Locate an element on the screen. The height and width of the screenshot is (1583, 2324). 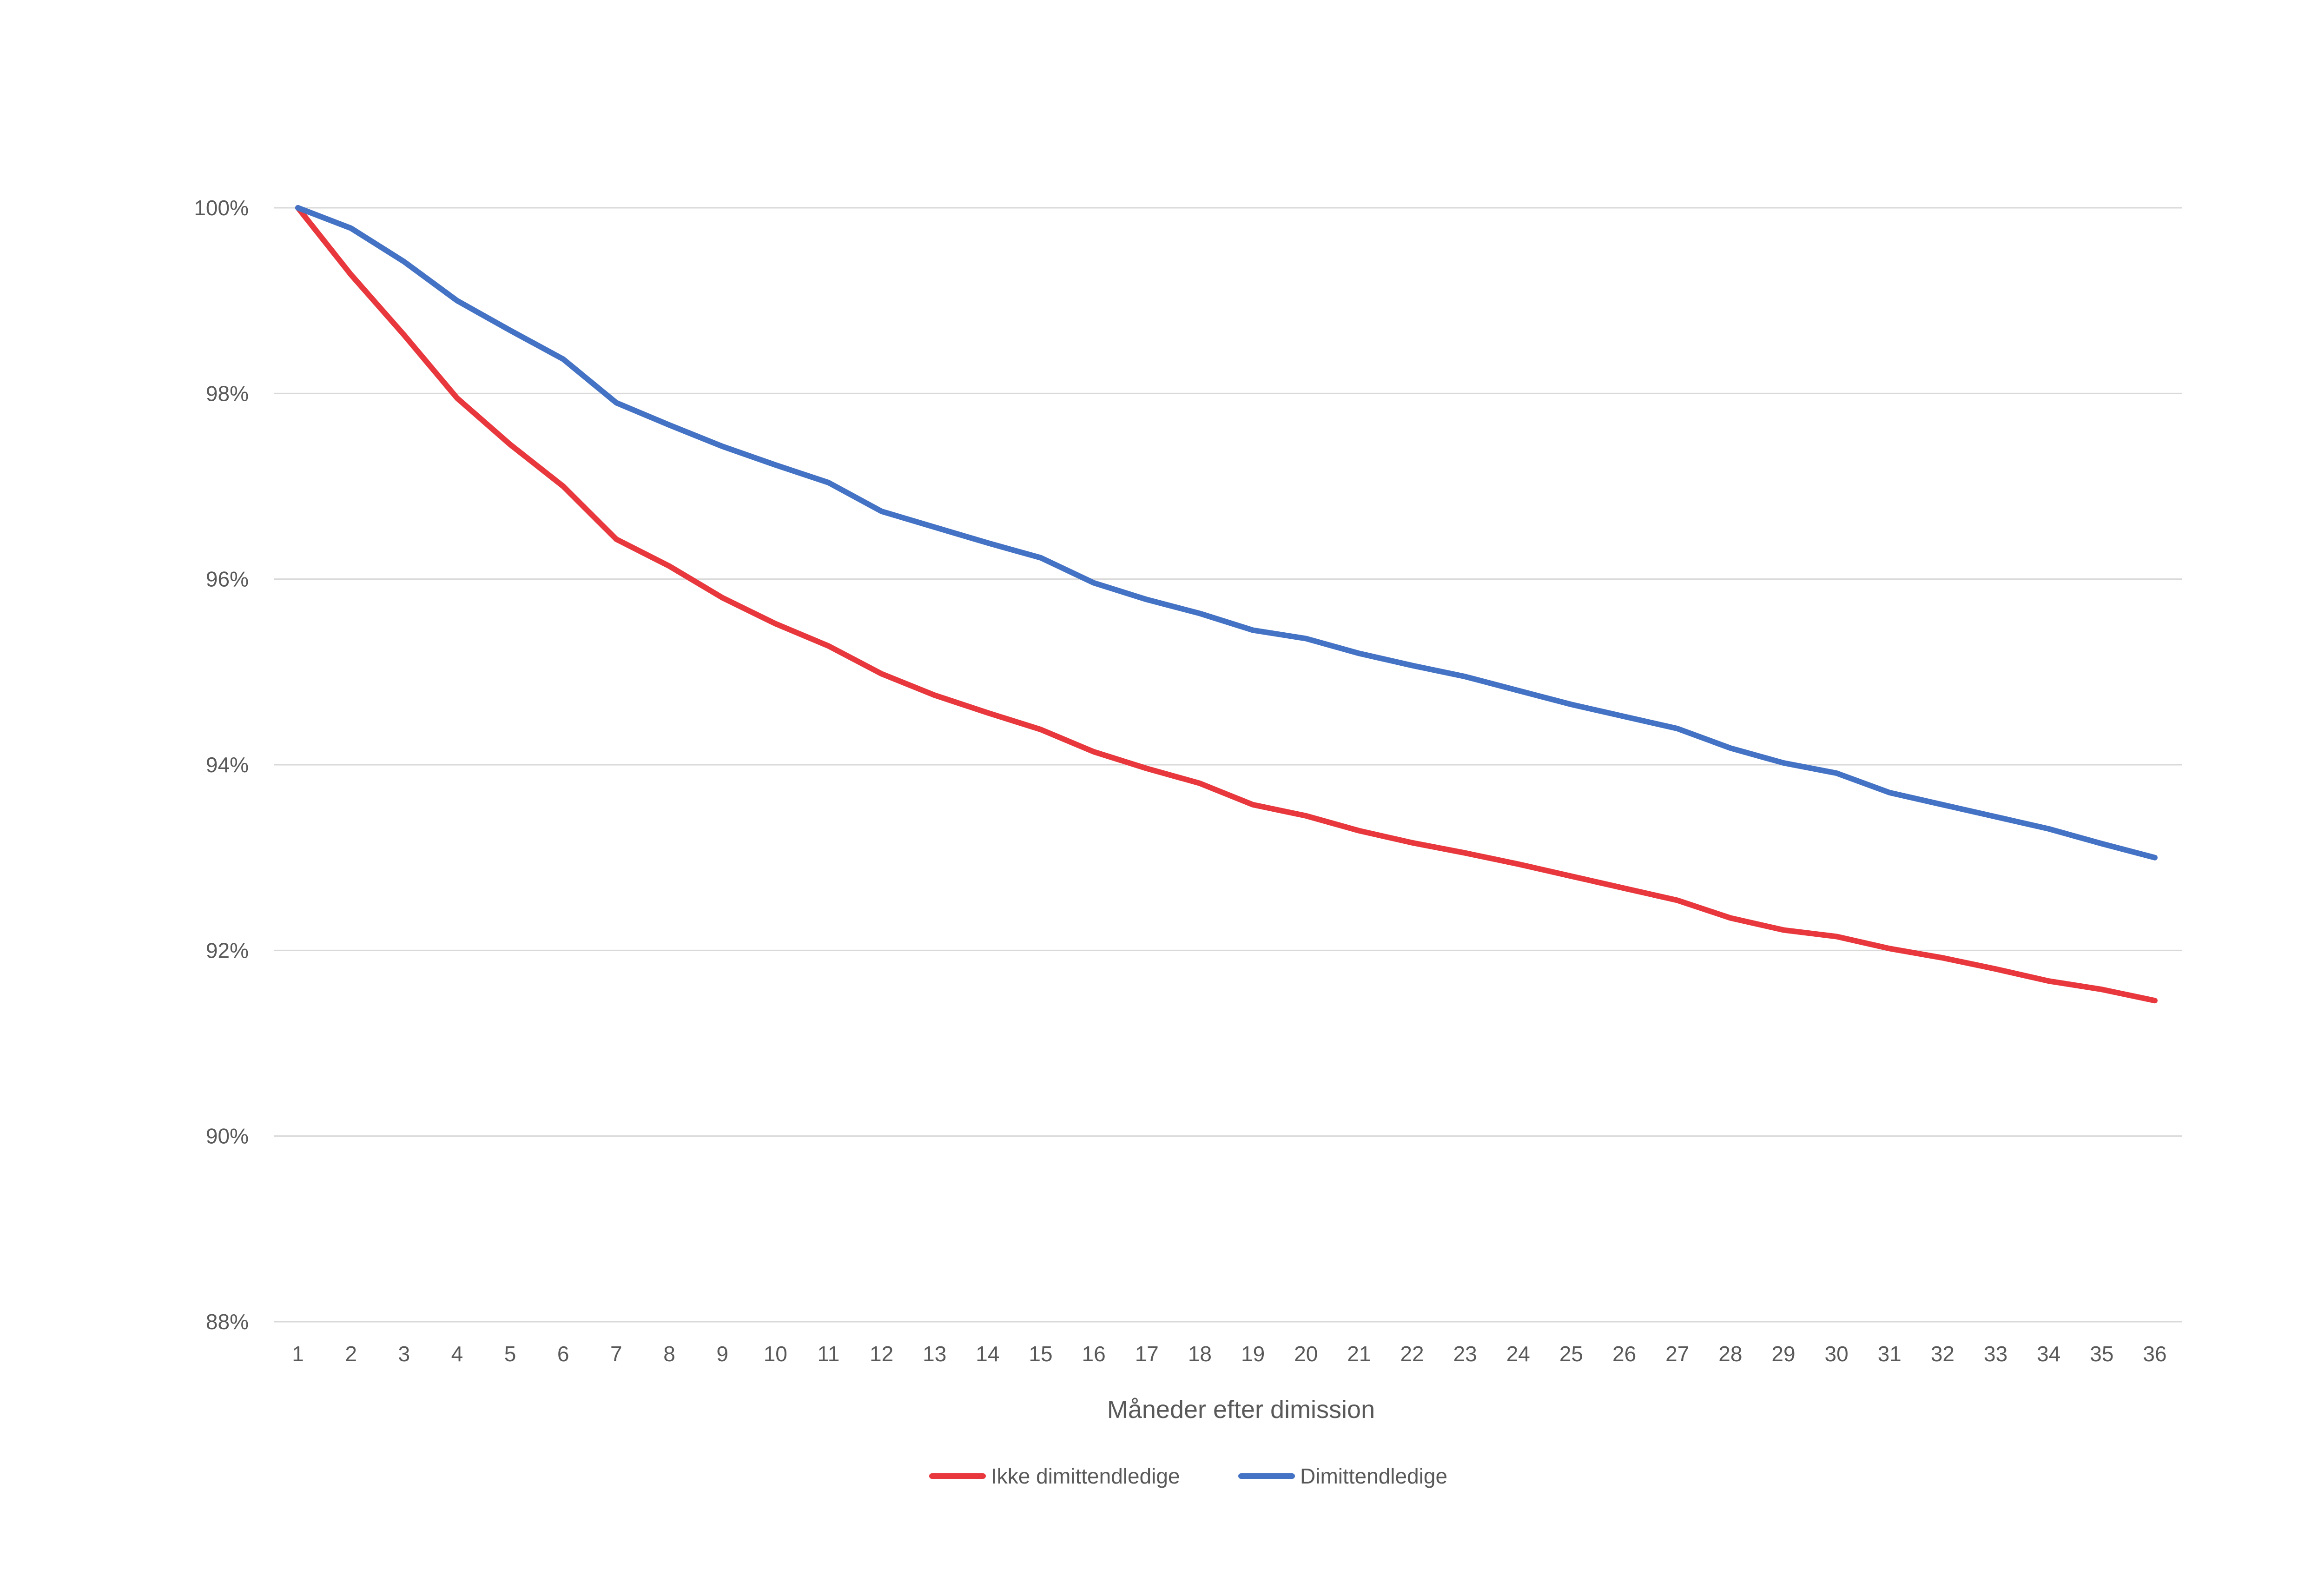
x-axis-title: Måneder efter dimission is located at coordinates (1241, 1410).